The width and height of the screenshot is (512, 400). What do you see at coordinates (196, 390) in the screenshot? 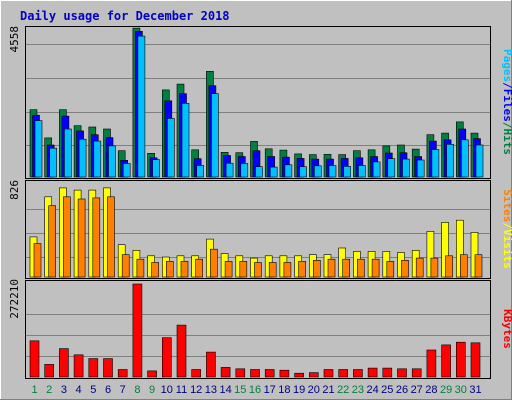
I see `day-label: 12` at bounding box center [196, 390].